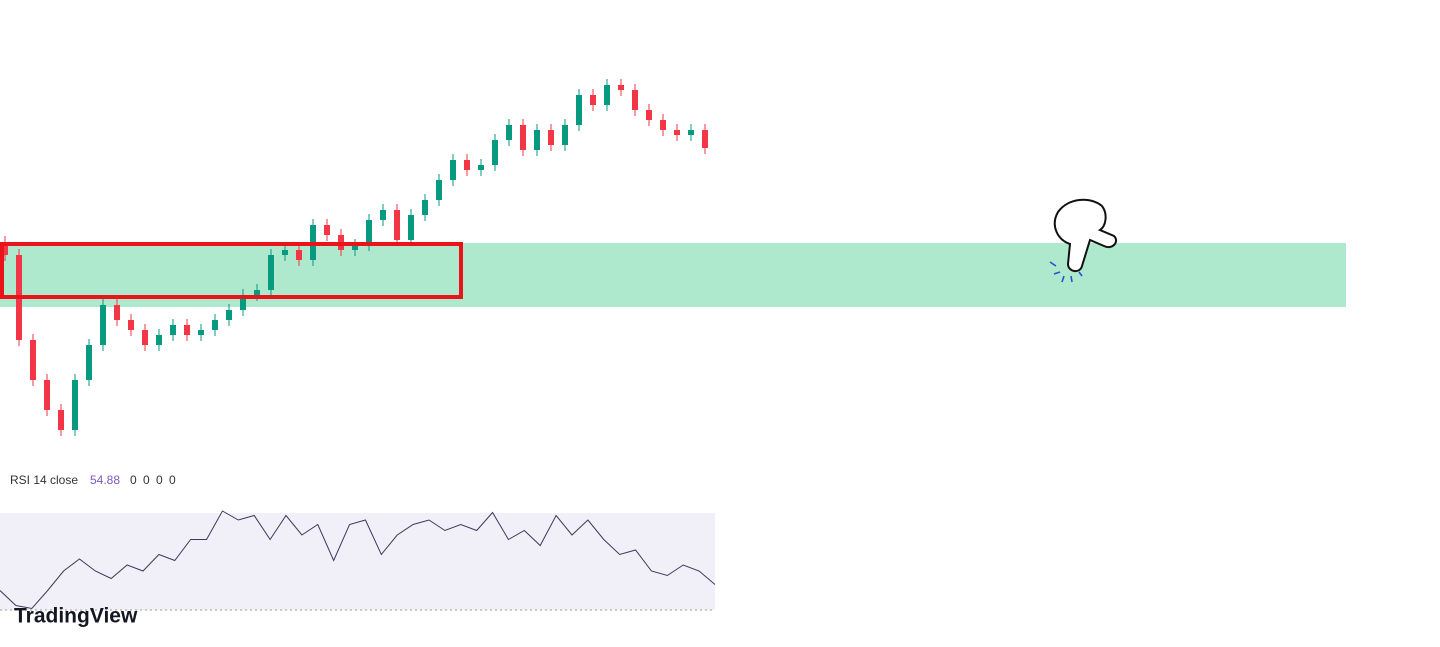 The width and height of the screenshot is (1440, 647). Describe the element at coordinates (44, 480) in the screenshot. I see `rsi-label: RSI 14 close` at that location.